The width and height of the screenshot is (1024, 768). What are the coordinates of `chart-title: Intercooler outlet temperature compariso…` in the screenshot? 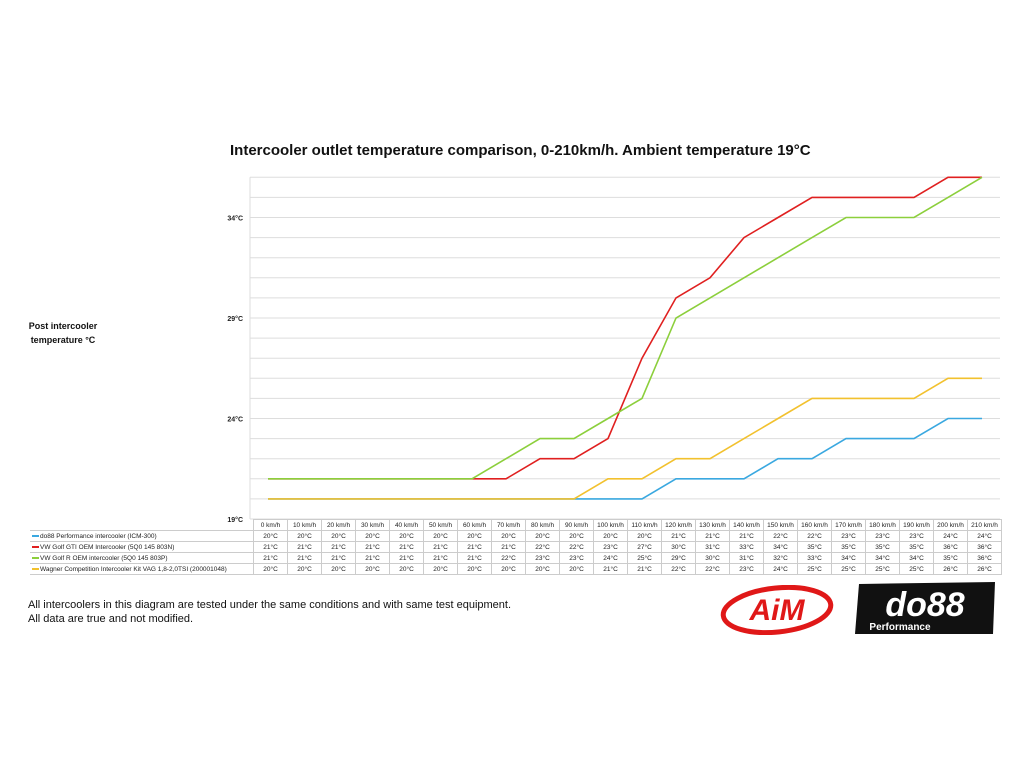 It's located at (520, 150).